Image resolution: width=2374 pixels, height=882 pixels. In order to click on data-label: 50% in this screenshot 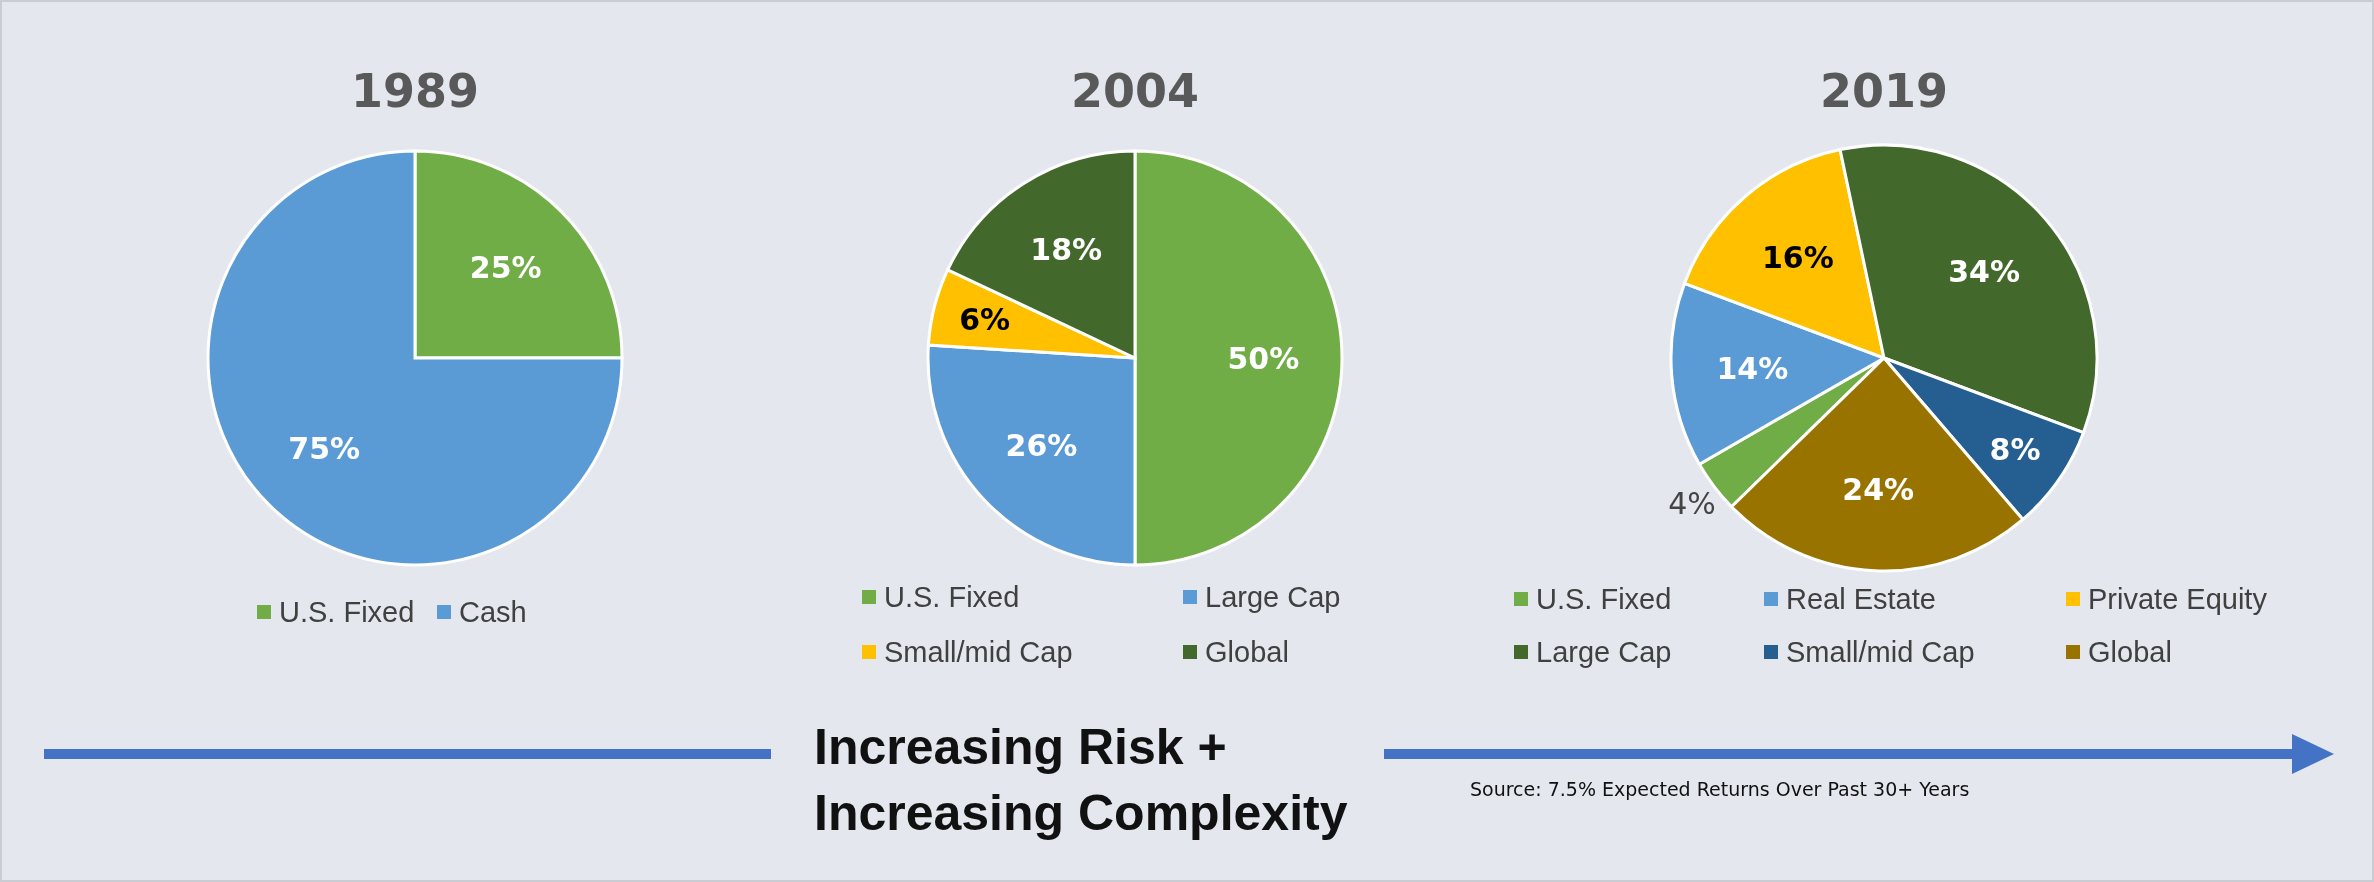, I will do `click(1263, 358)`.